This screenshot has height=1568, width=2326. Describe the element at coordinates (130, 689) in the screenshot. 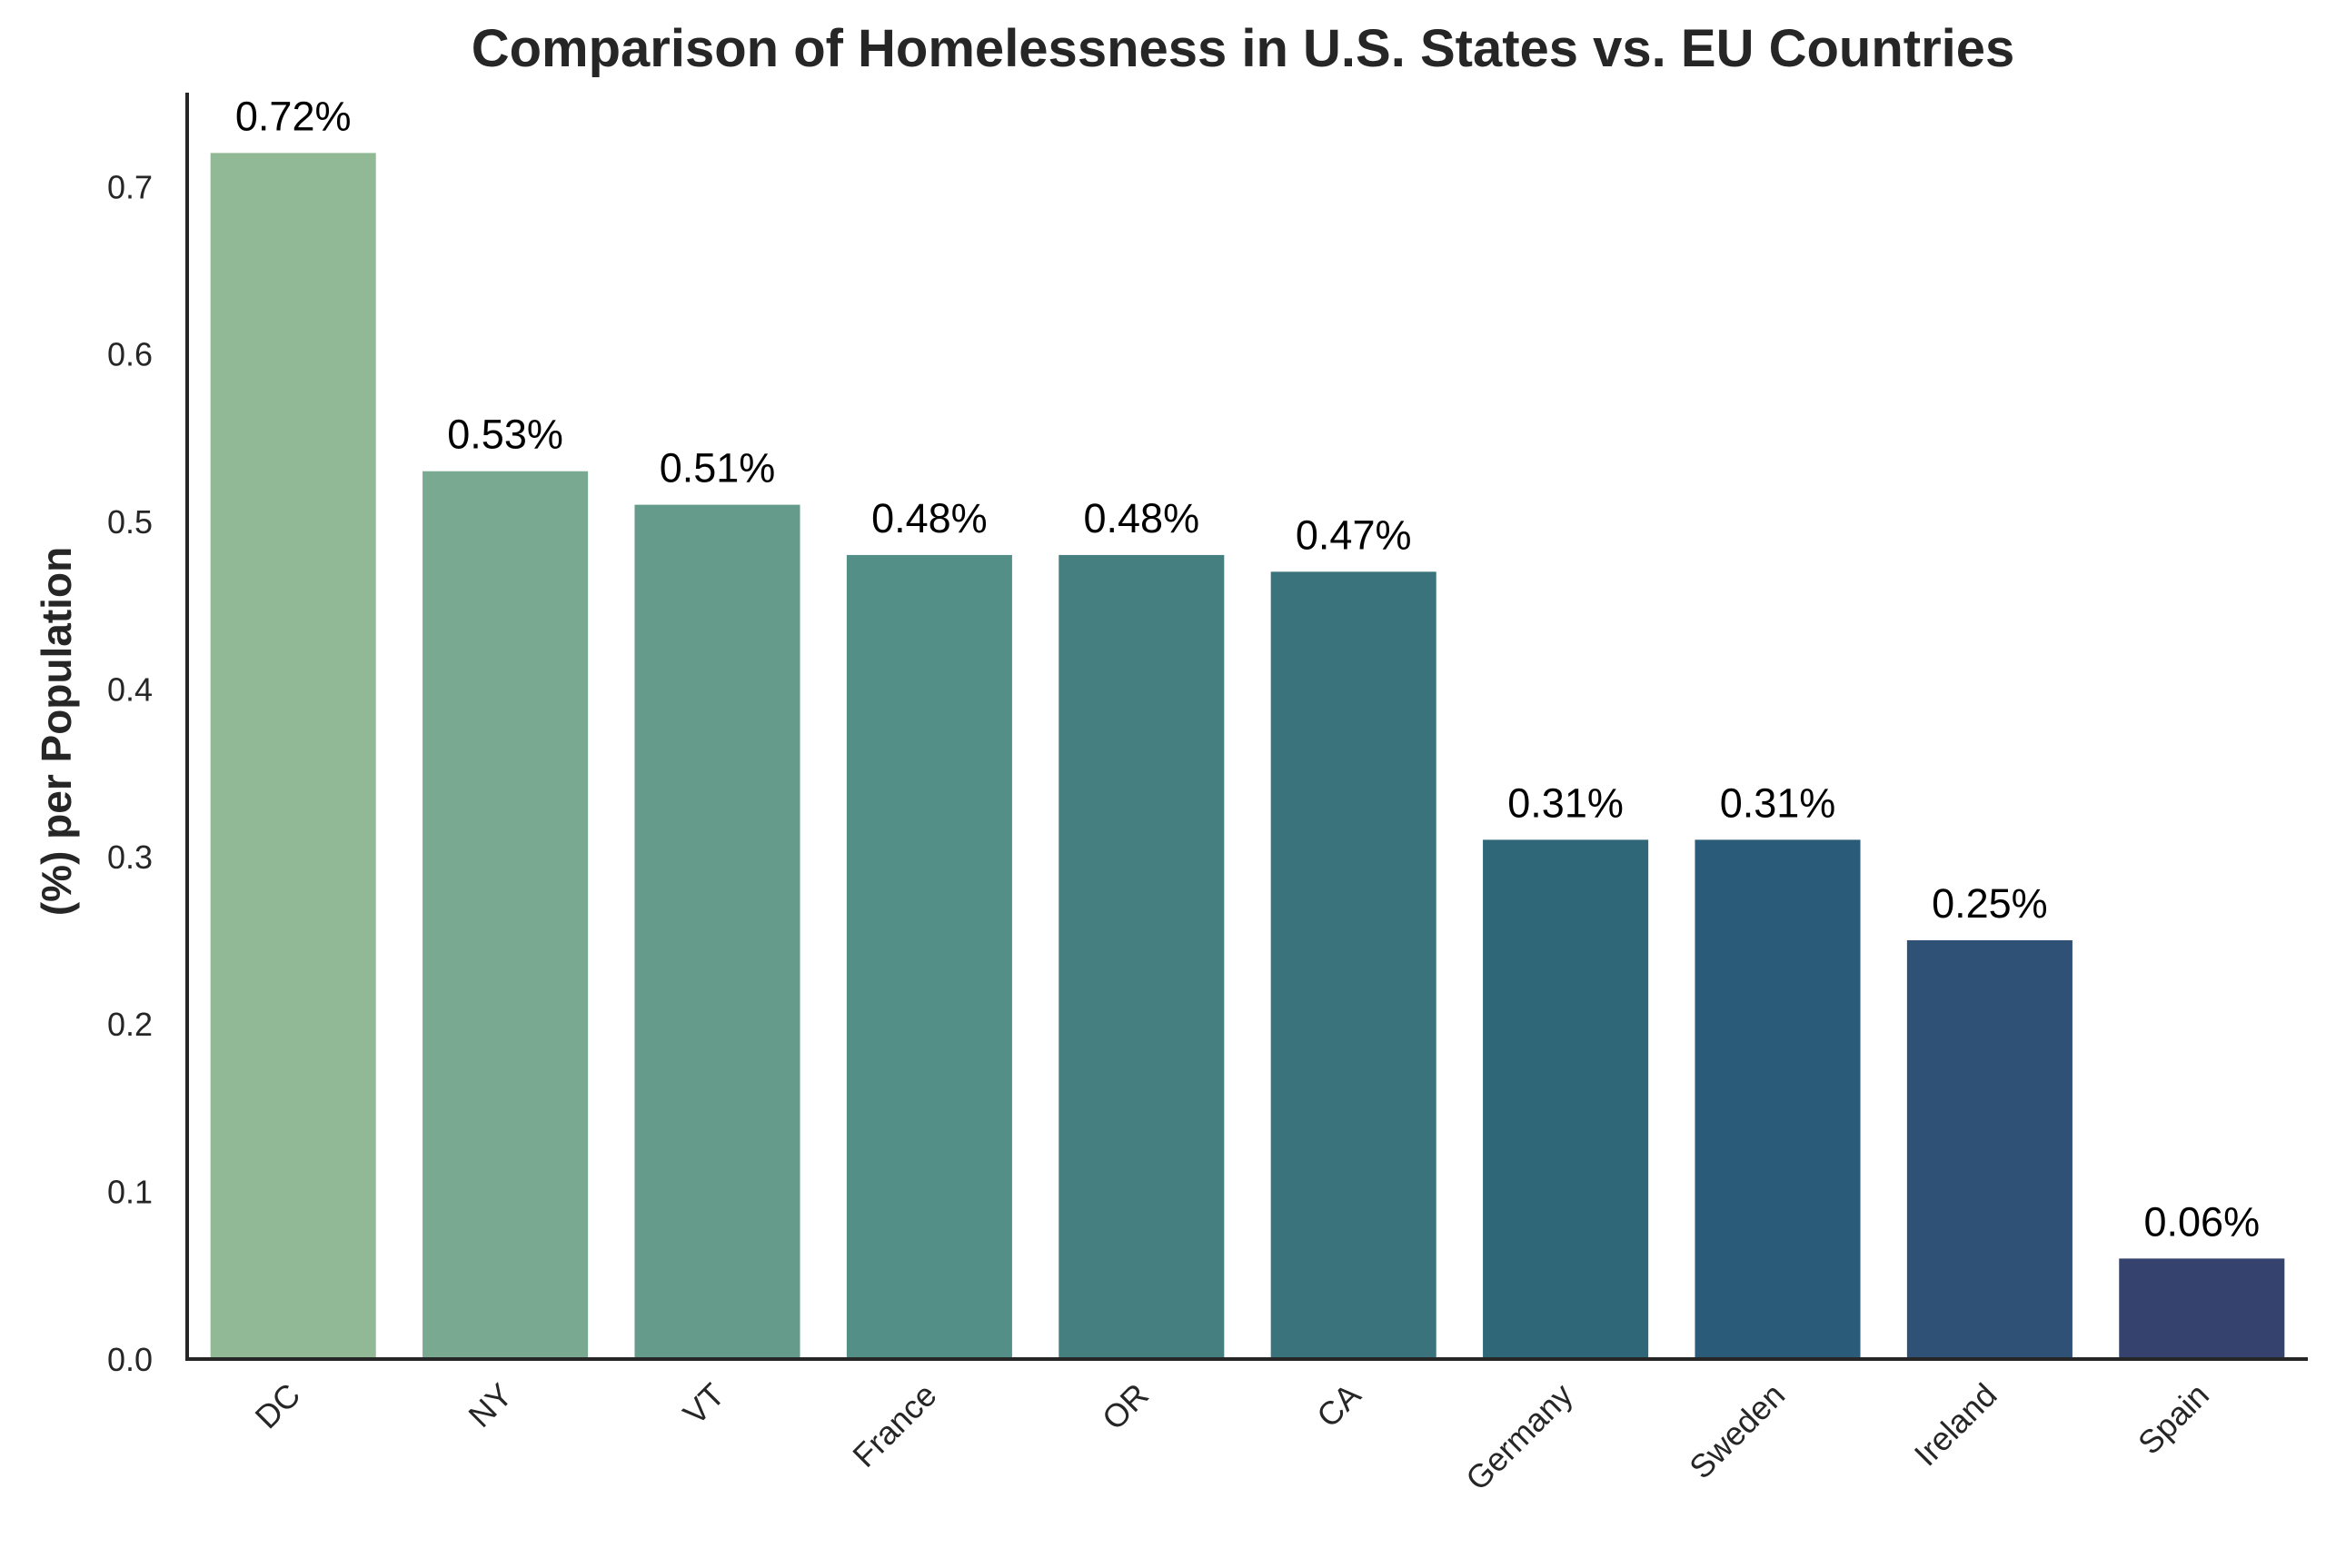

I see `y-tick-label: 0.4` at that location.